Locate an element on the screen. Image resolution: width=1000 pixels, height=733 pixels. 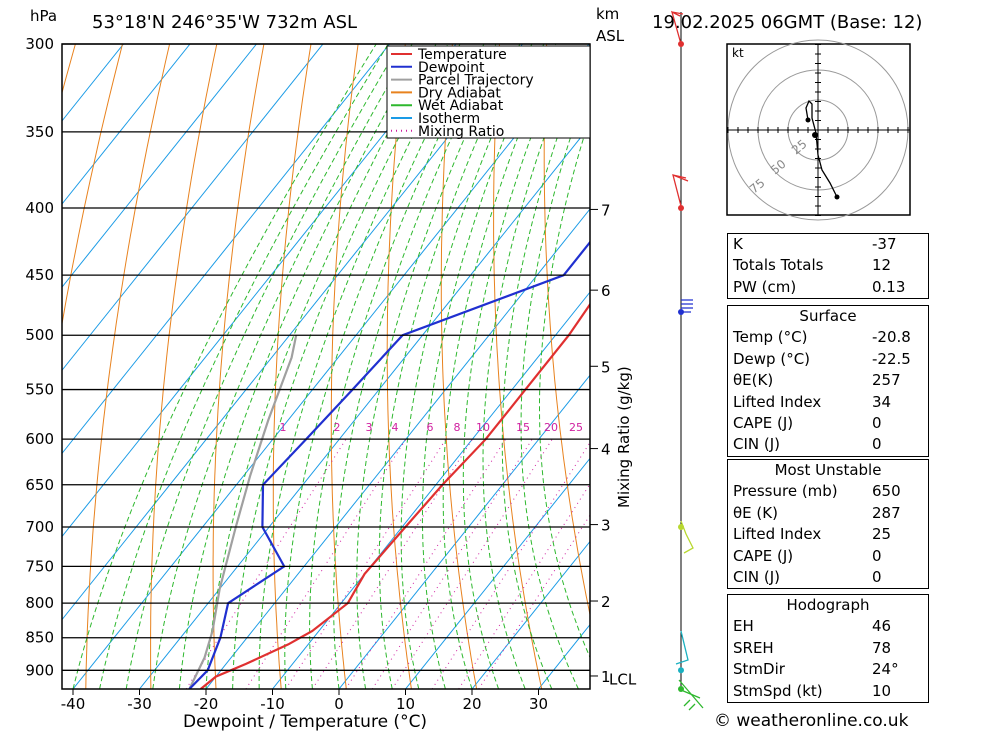
mixing-ratio-label: 6 is located at coordinates (430, 427).